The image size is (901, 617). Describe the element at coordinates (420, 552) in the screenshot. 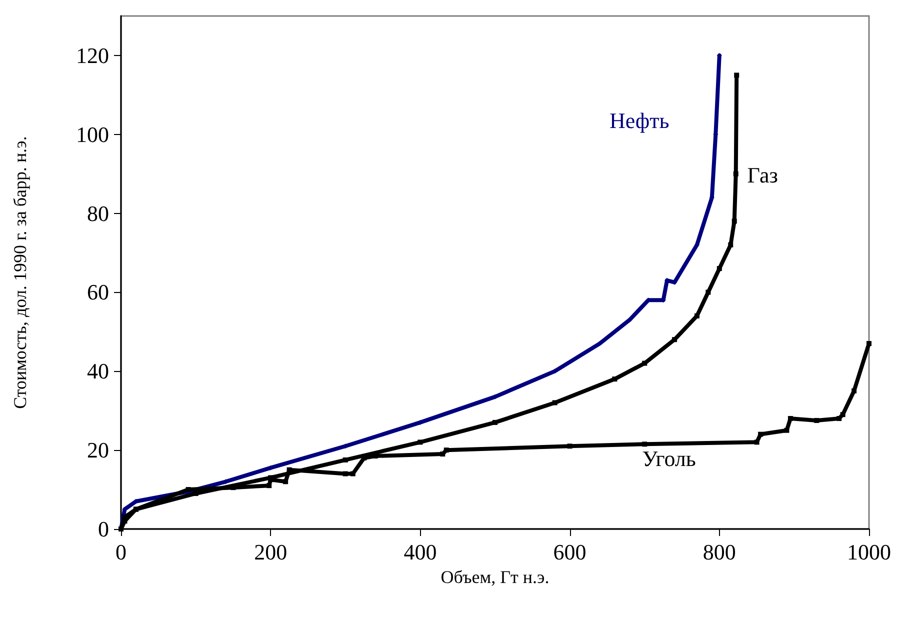

I see `x-tick-label: 400` at that location.